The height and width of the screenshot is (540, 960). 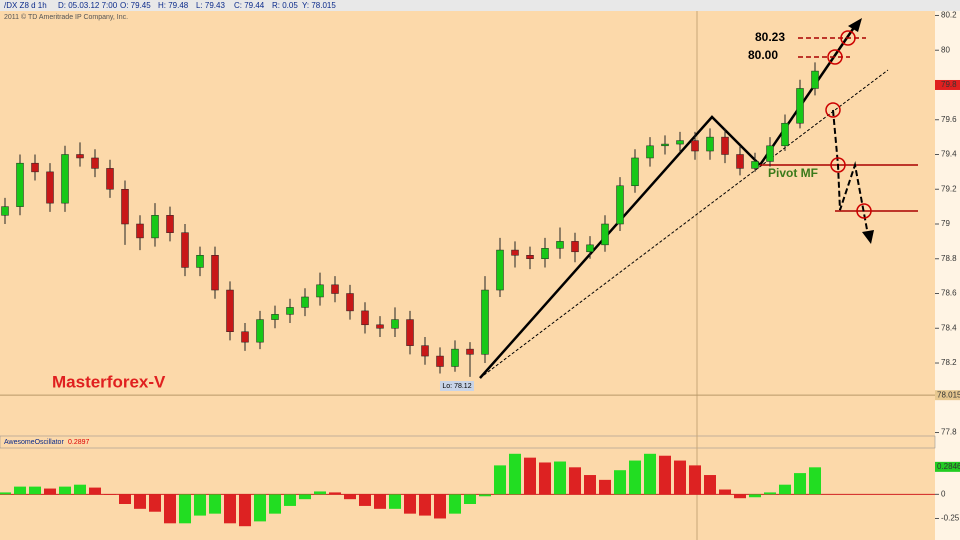 I want to click on y-tick-label: 78.4, so click(x=949, y=327).